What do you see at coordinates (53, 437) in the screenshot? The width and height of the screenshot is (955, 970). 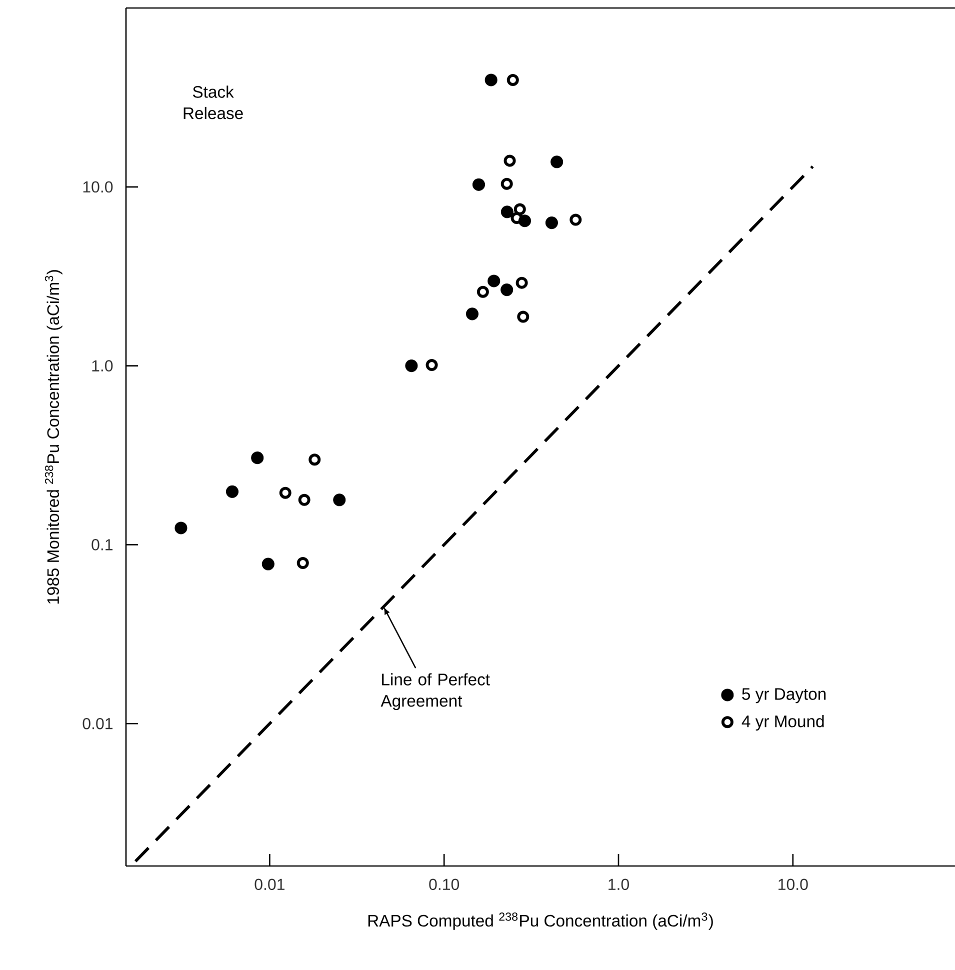 I see `y-axis-title: 1985 Monitored $^{238}$Pu Concentration (aCi/m$^{3}$)` at bounding box center [53, 437].